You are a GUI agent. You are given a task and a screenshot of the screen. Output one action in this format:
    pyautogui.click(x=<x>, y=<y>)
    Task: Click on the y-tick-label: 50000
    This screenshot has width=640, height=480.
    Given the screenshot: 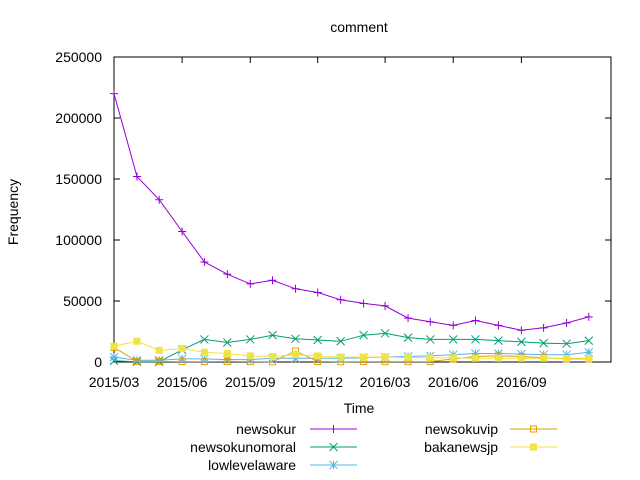 What is the action you would take?
    pyautogui.click(x=82, y=301)
    